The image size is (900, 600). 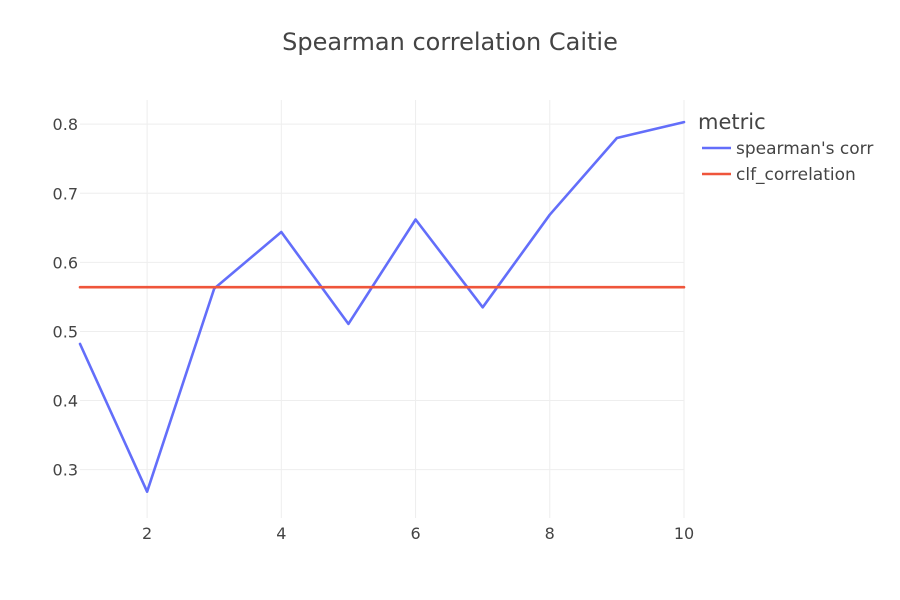 I want to click on x-tick-label: 6, so click(x=415, y=533).